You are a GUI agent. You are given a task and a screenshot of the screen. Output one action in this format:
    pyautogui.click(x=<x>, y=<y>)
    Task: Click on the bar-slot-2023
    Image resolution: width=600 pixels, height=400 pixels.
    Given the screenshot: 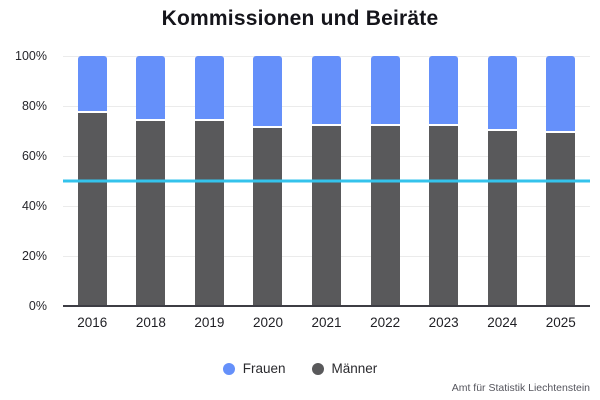 What is the action you would take?
    pyautogui.click(x=443, y=181)
    